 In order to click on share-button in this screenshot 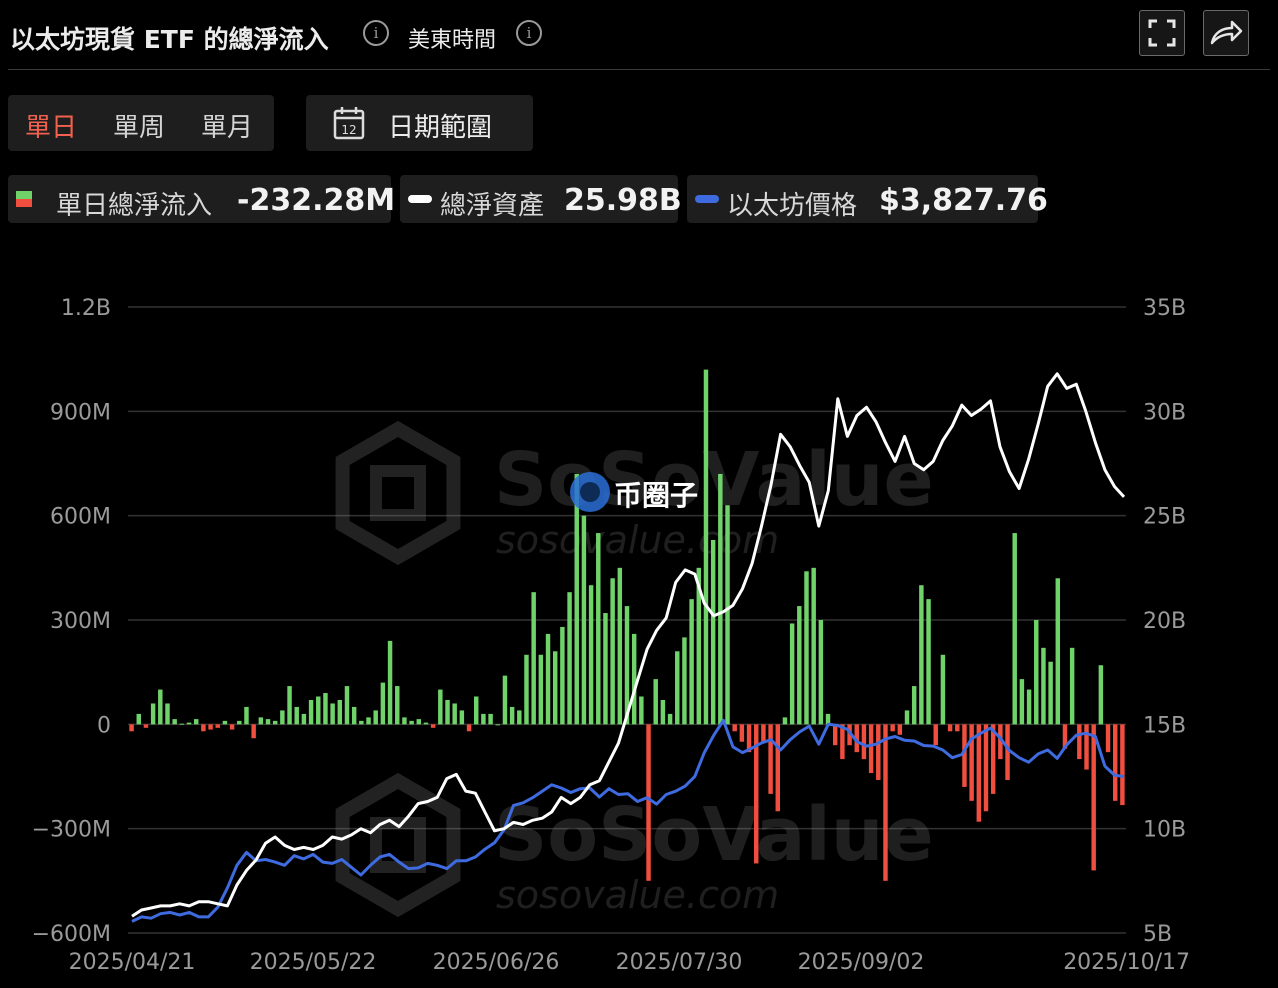, I will do `click(1226, 33)`.